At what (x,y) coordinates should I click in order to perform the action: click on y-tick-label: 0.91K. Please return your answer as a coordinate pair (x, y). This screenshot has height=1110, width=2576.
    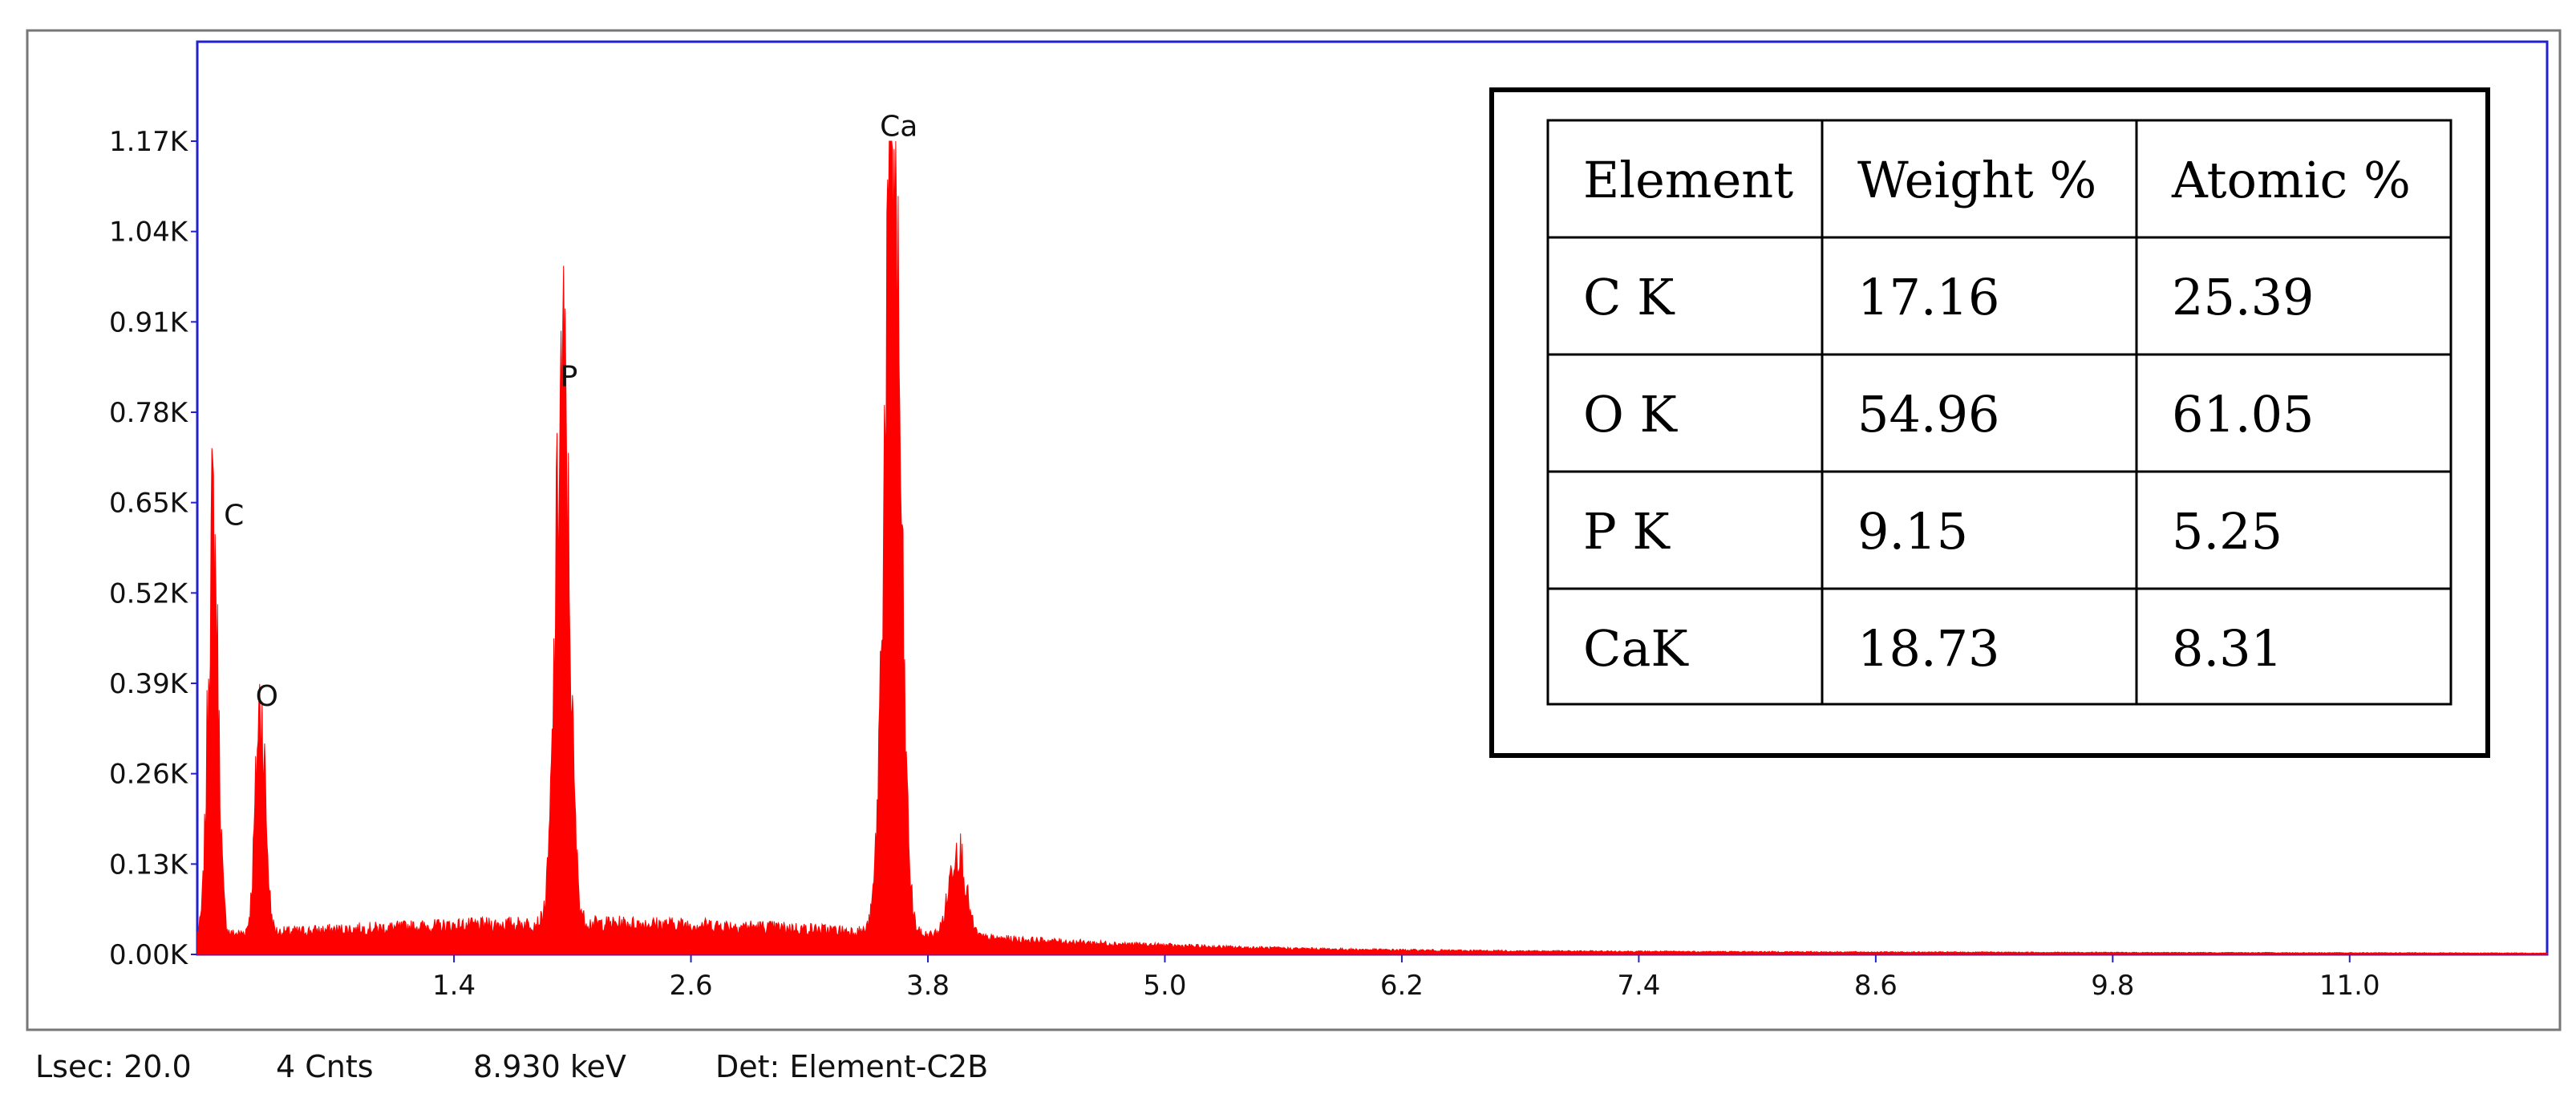
    Looking at the image, I should click on (149, 322).